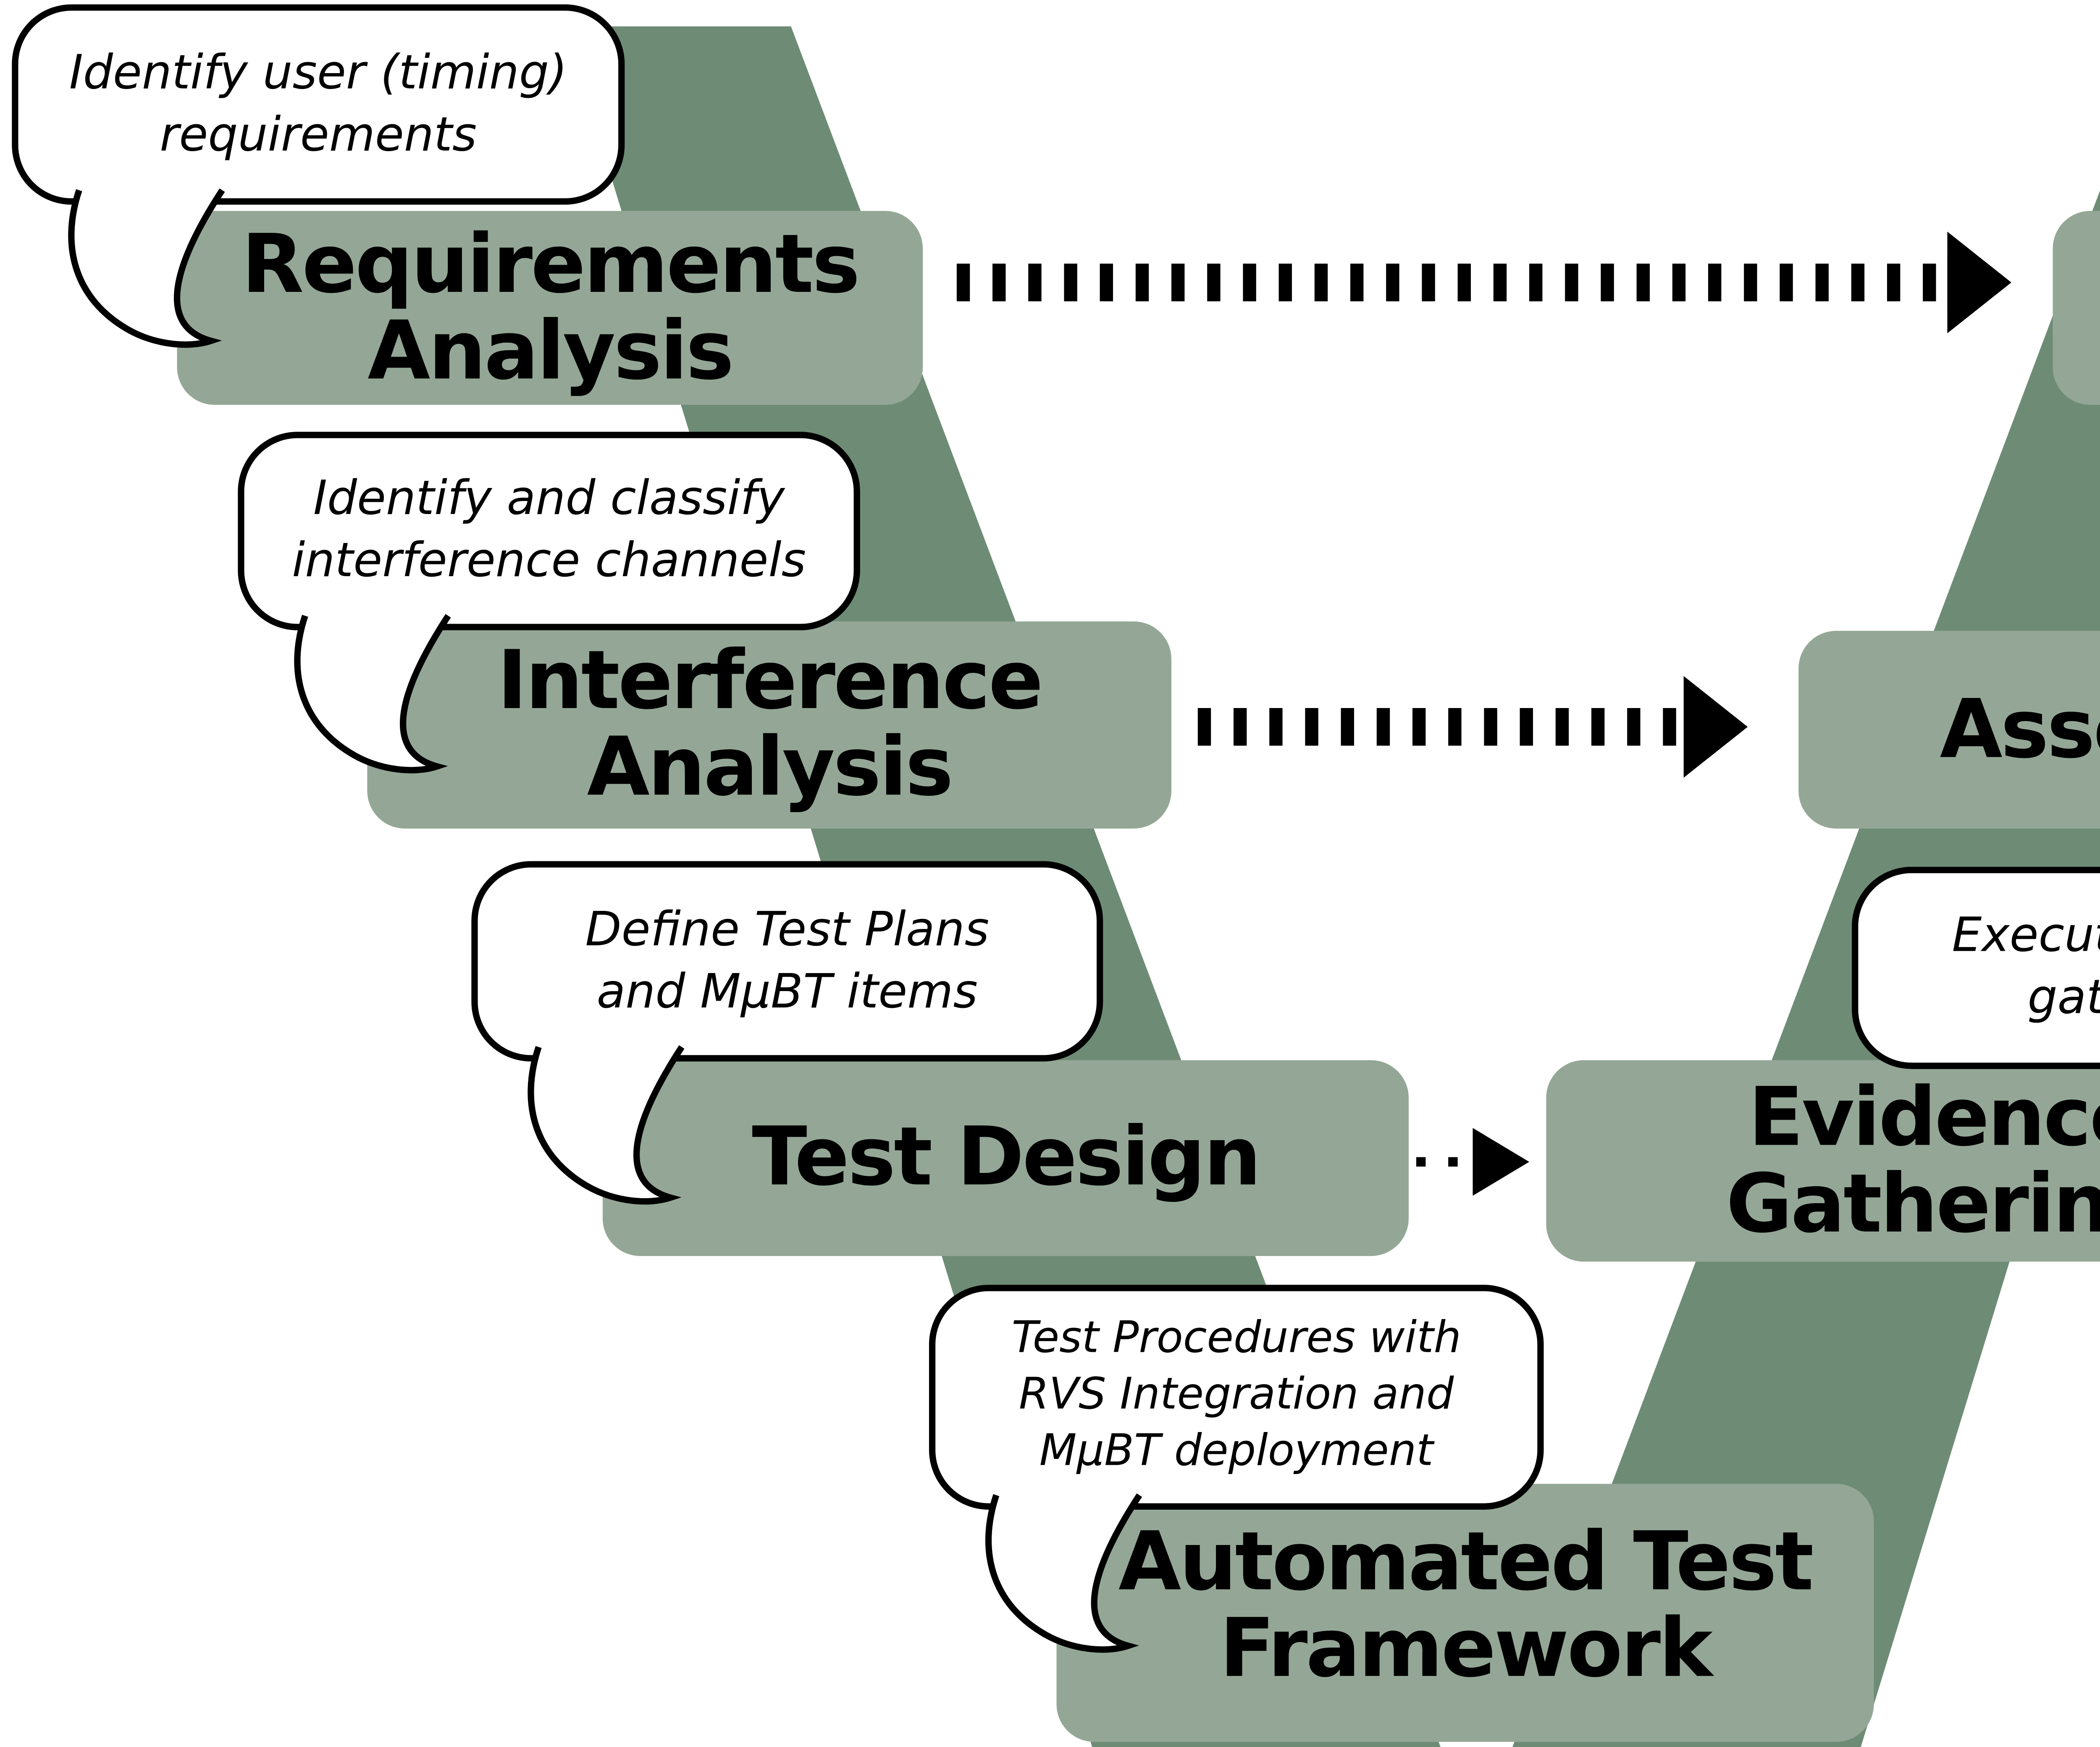 The width and height of the screenshot is (2100, 1747). What do you see at coordinates (1005, 1158) in the screenshot?
I see `stage-box-test-design` at bounding box center [1005, 1158].